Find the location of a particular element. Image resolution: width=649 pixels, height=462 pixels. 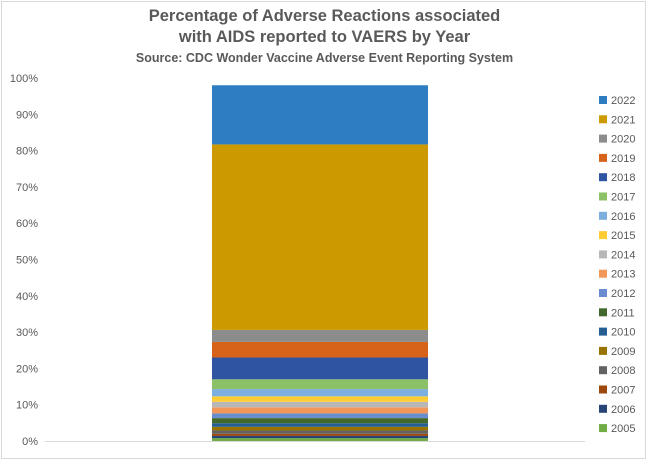

legend-swatch-2016 is located at coordinates (603, 216).